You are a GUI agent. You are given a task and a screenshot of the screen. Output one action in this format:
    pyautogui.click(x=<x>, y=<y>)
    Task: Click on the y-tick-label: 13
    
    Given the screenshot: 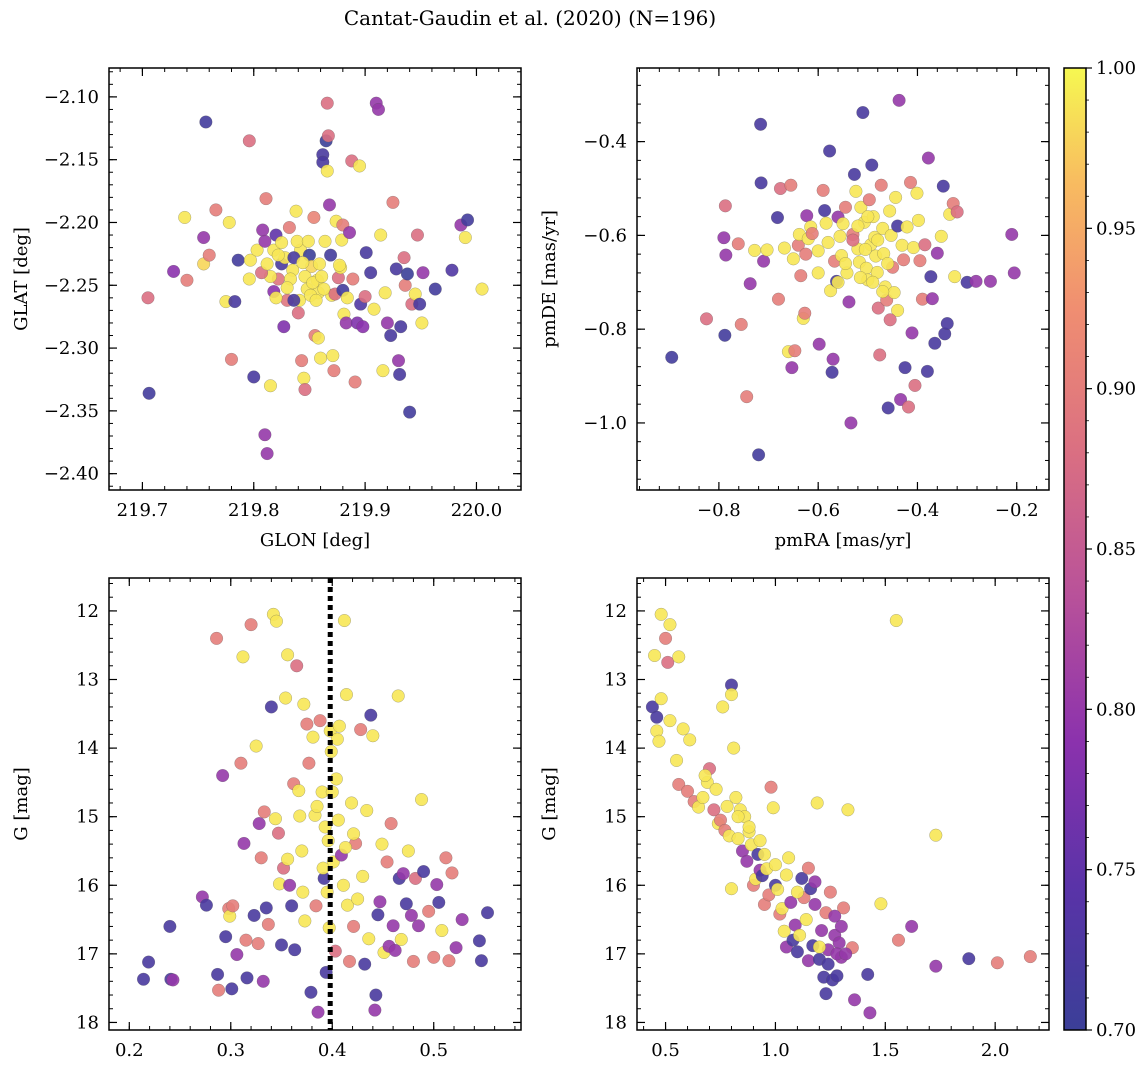 What is the action you would take?
    pyautogui.click(x=87, y=680)
    